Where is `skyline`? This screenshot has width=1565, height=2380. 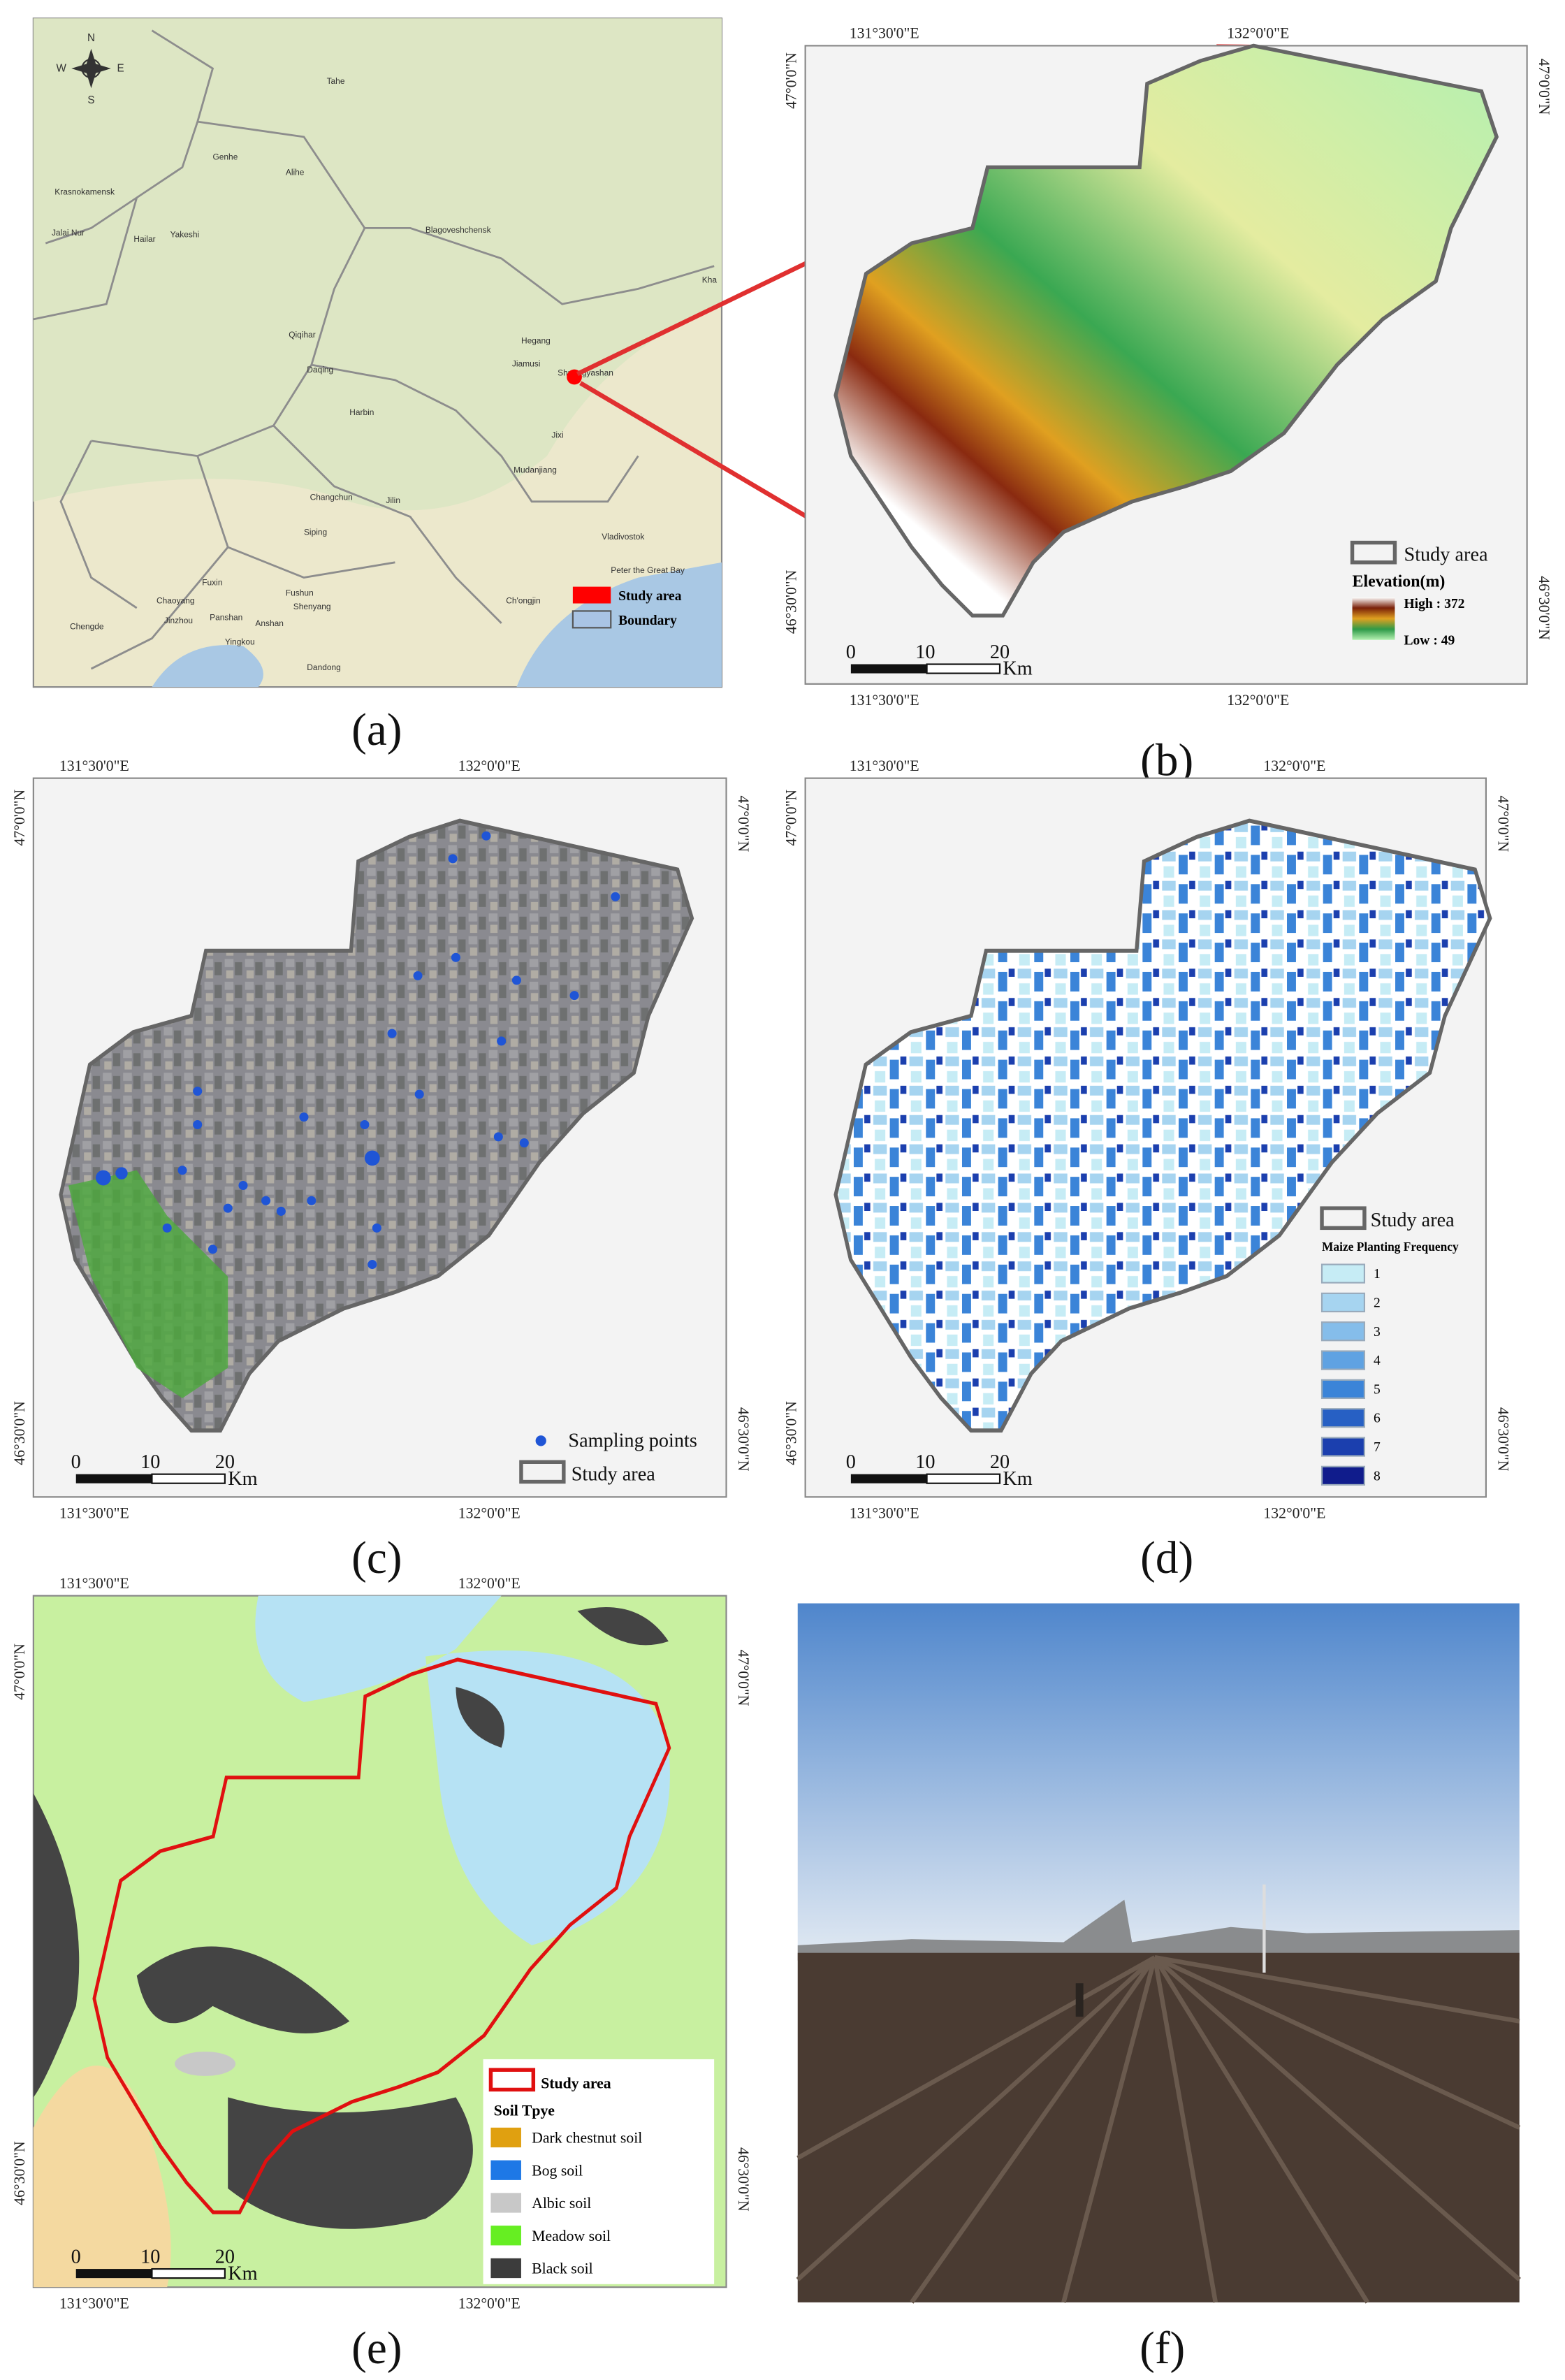 skyline is located at coordinates (1158, 1930).